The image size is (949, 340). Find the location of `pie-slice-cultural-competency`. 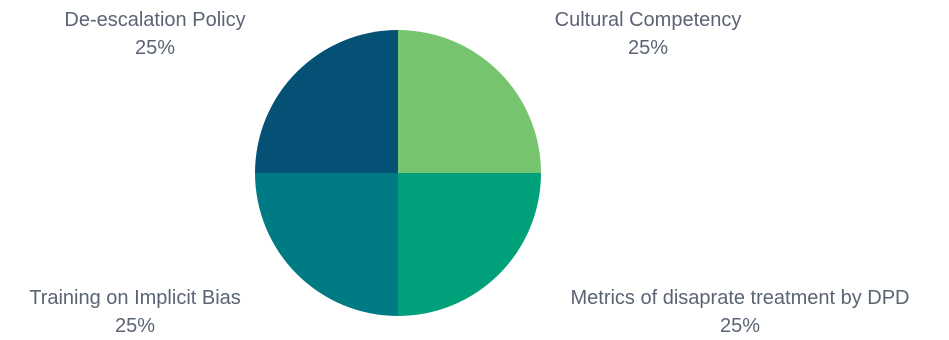

pie-slice-cultural-competency is located at coordinates (469, 101).